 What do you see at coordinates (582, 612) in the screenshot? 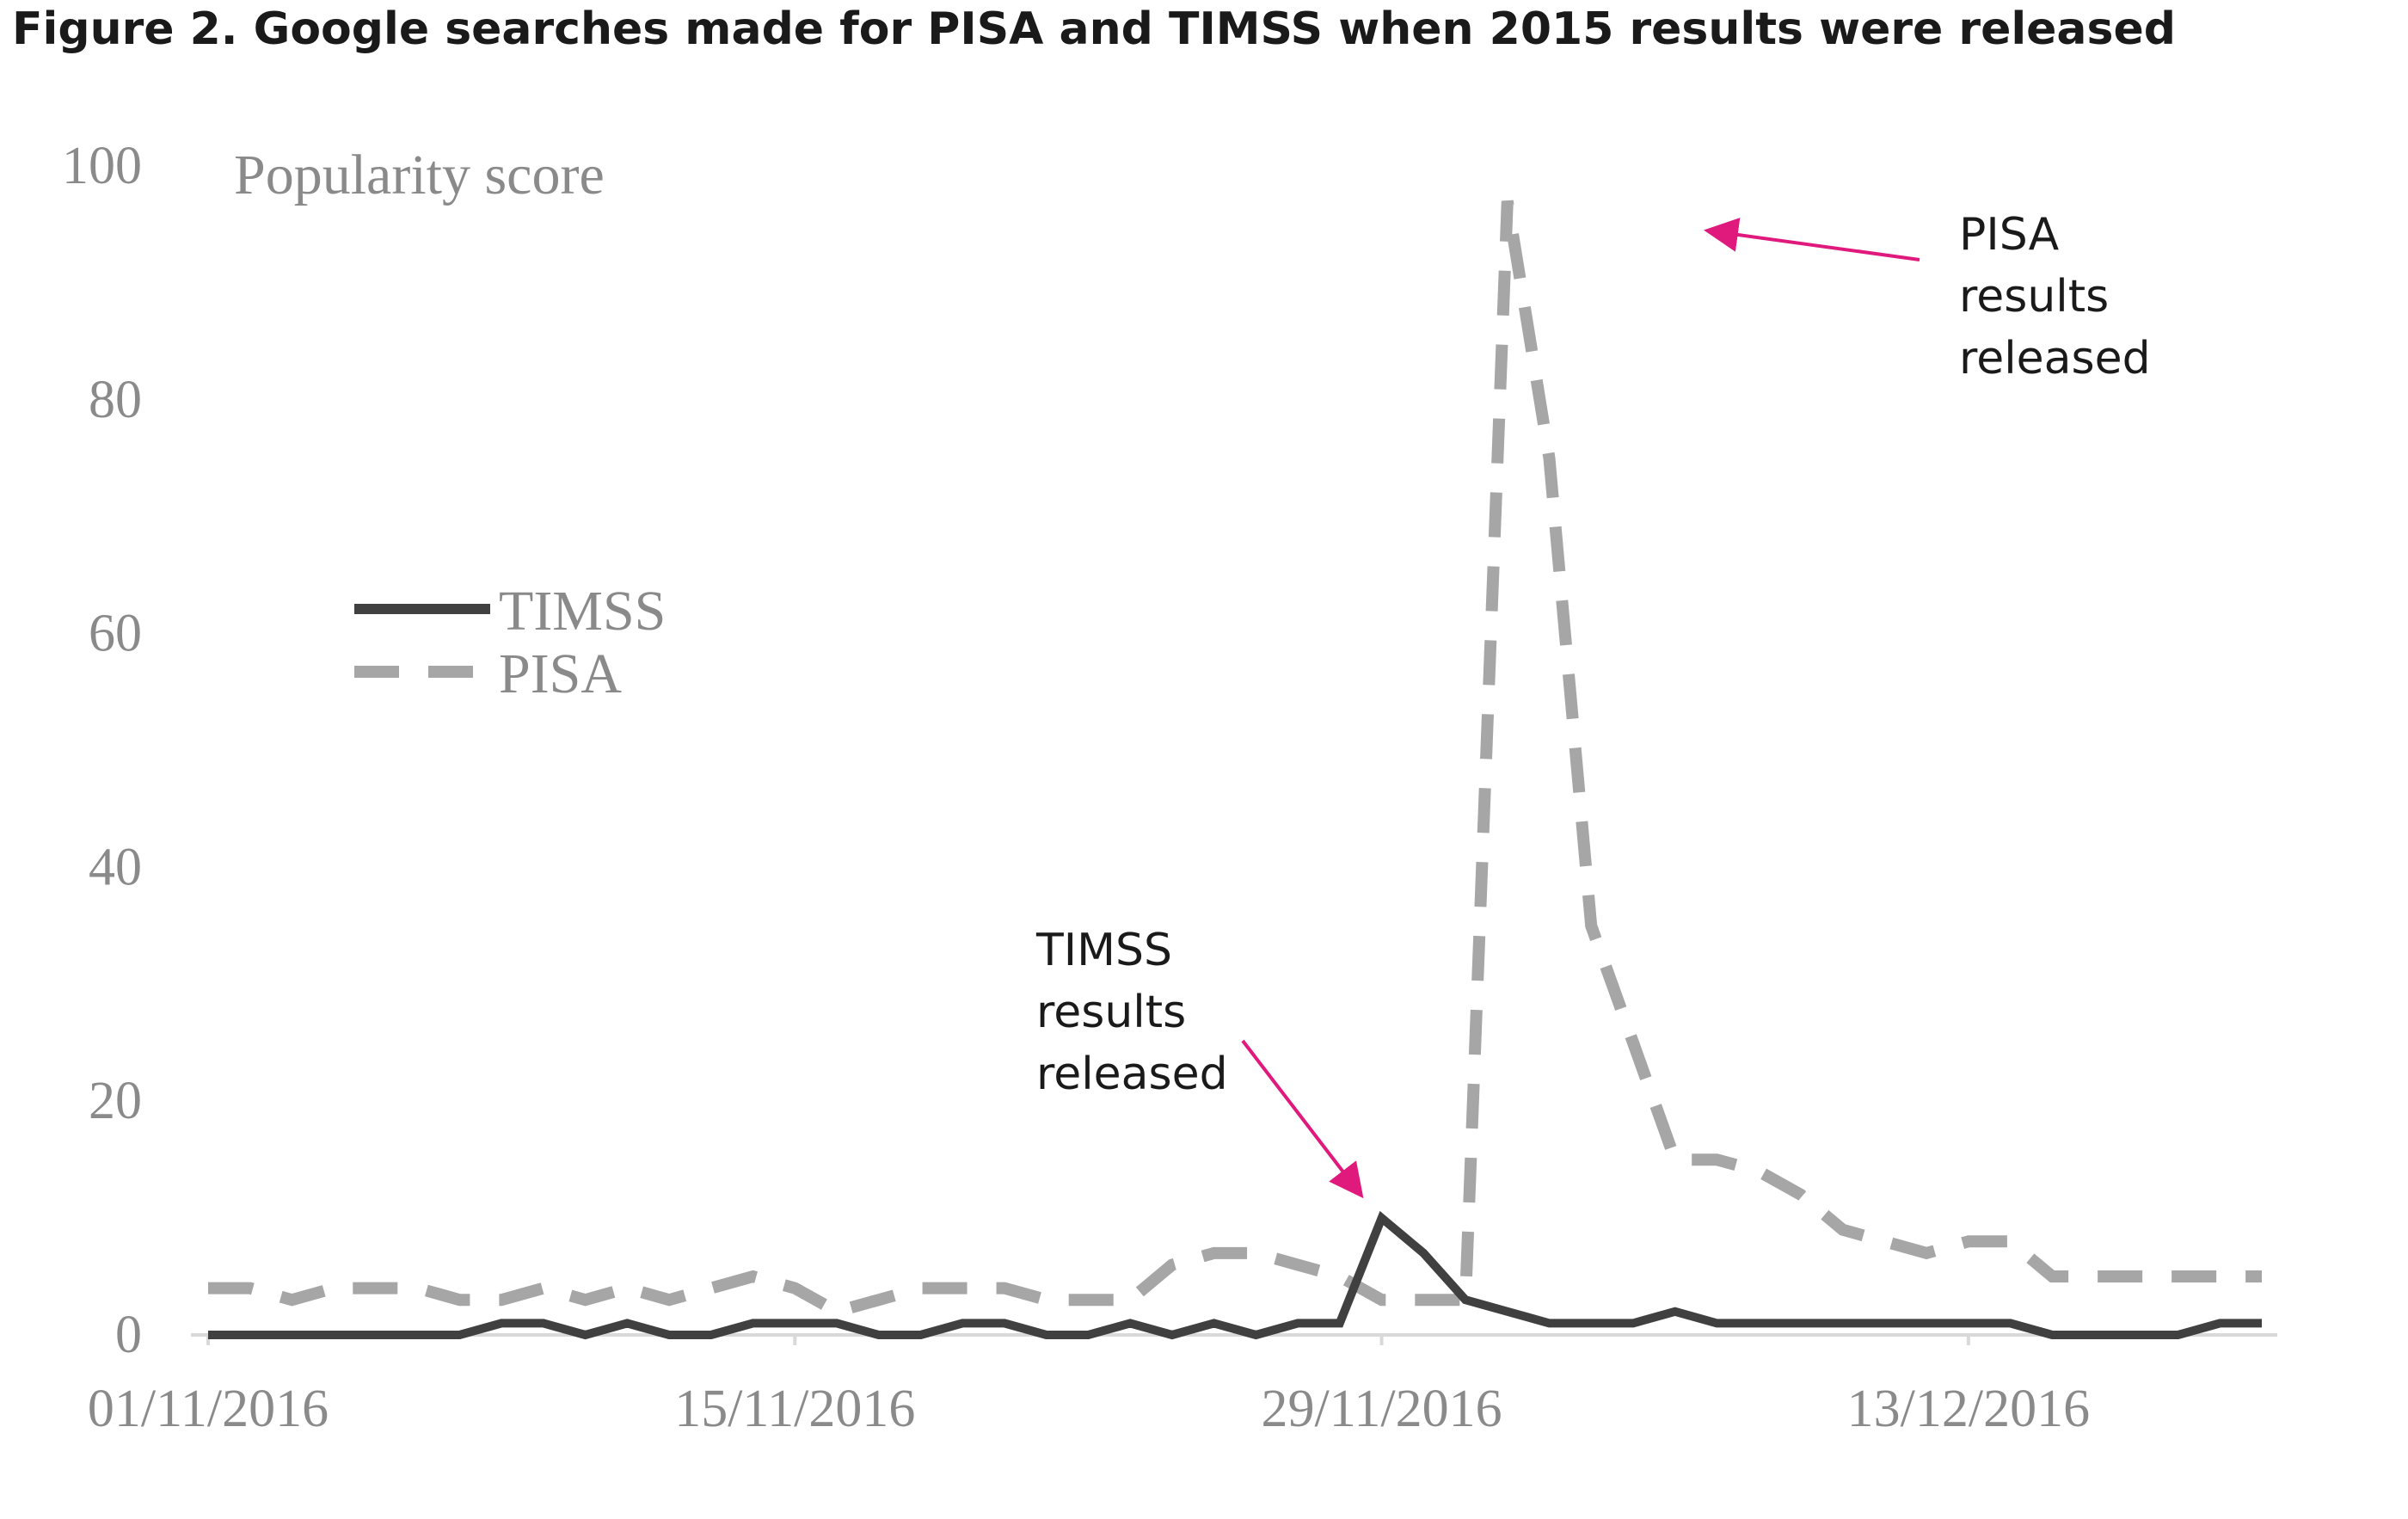
I see `legend-label-timss: TIMSS` at bounding box center [582, 612].